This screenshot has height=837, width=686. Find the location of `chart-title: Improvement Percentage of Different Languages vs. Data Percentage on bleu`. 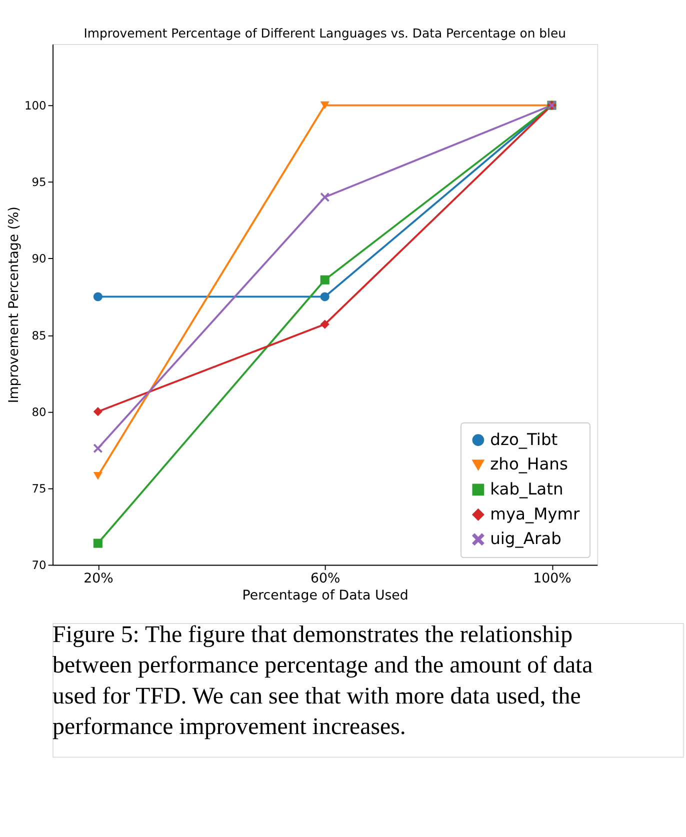

chart-title: Improvement Percentage of Different Languages vs. Data Percentage on bleu is located at coordinates (325, 32).